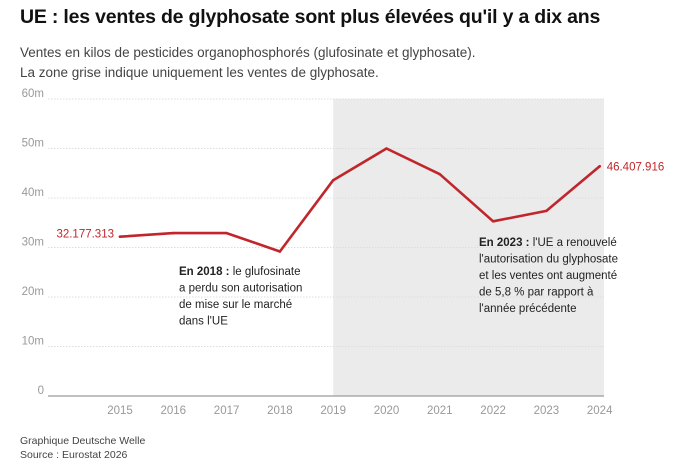 This screenshot has height=468, width=676. Describe the element at coordinates (547, 411) in the screenshot. I see `x-tick-label: 2023` at that location.